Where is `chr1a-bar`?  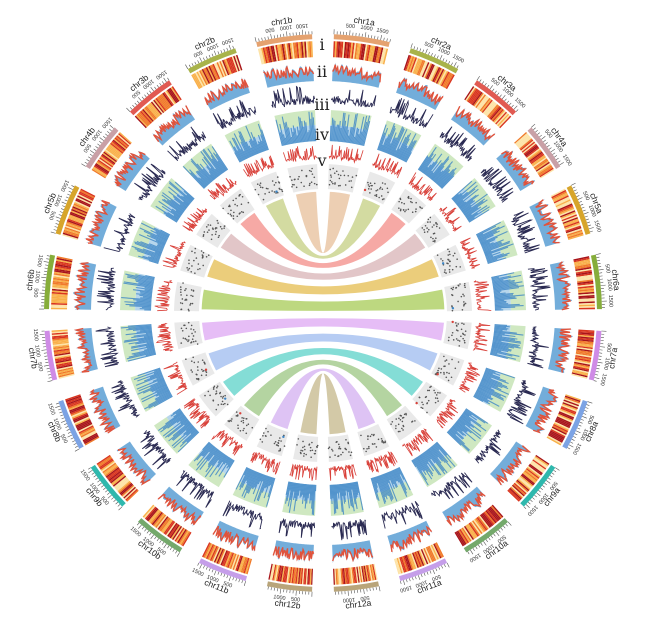
chr1a-bar is located at coordinates (330, 133).